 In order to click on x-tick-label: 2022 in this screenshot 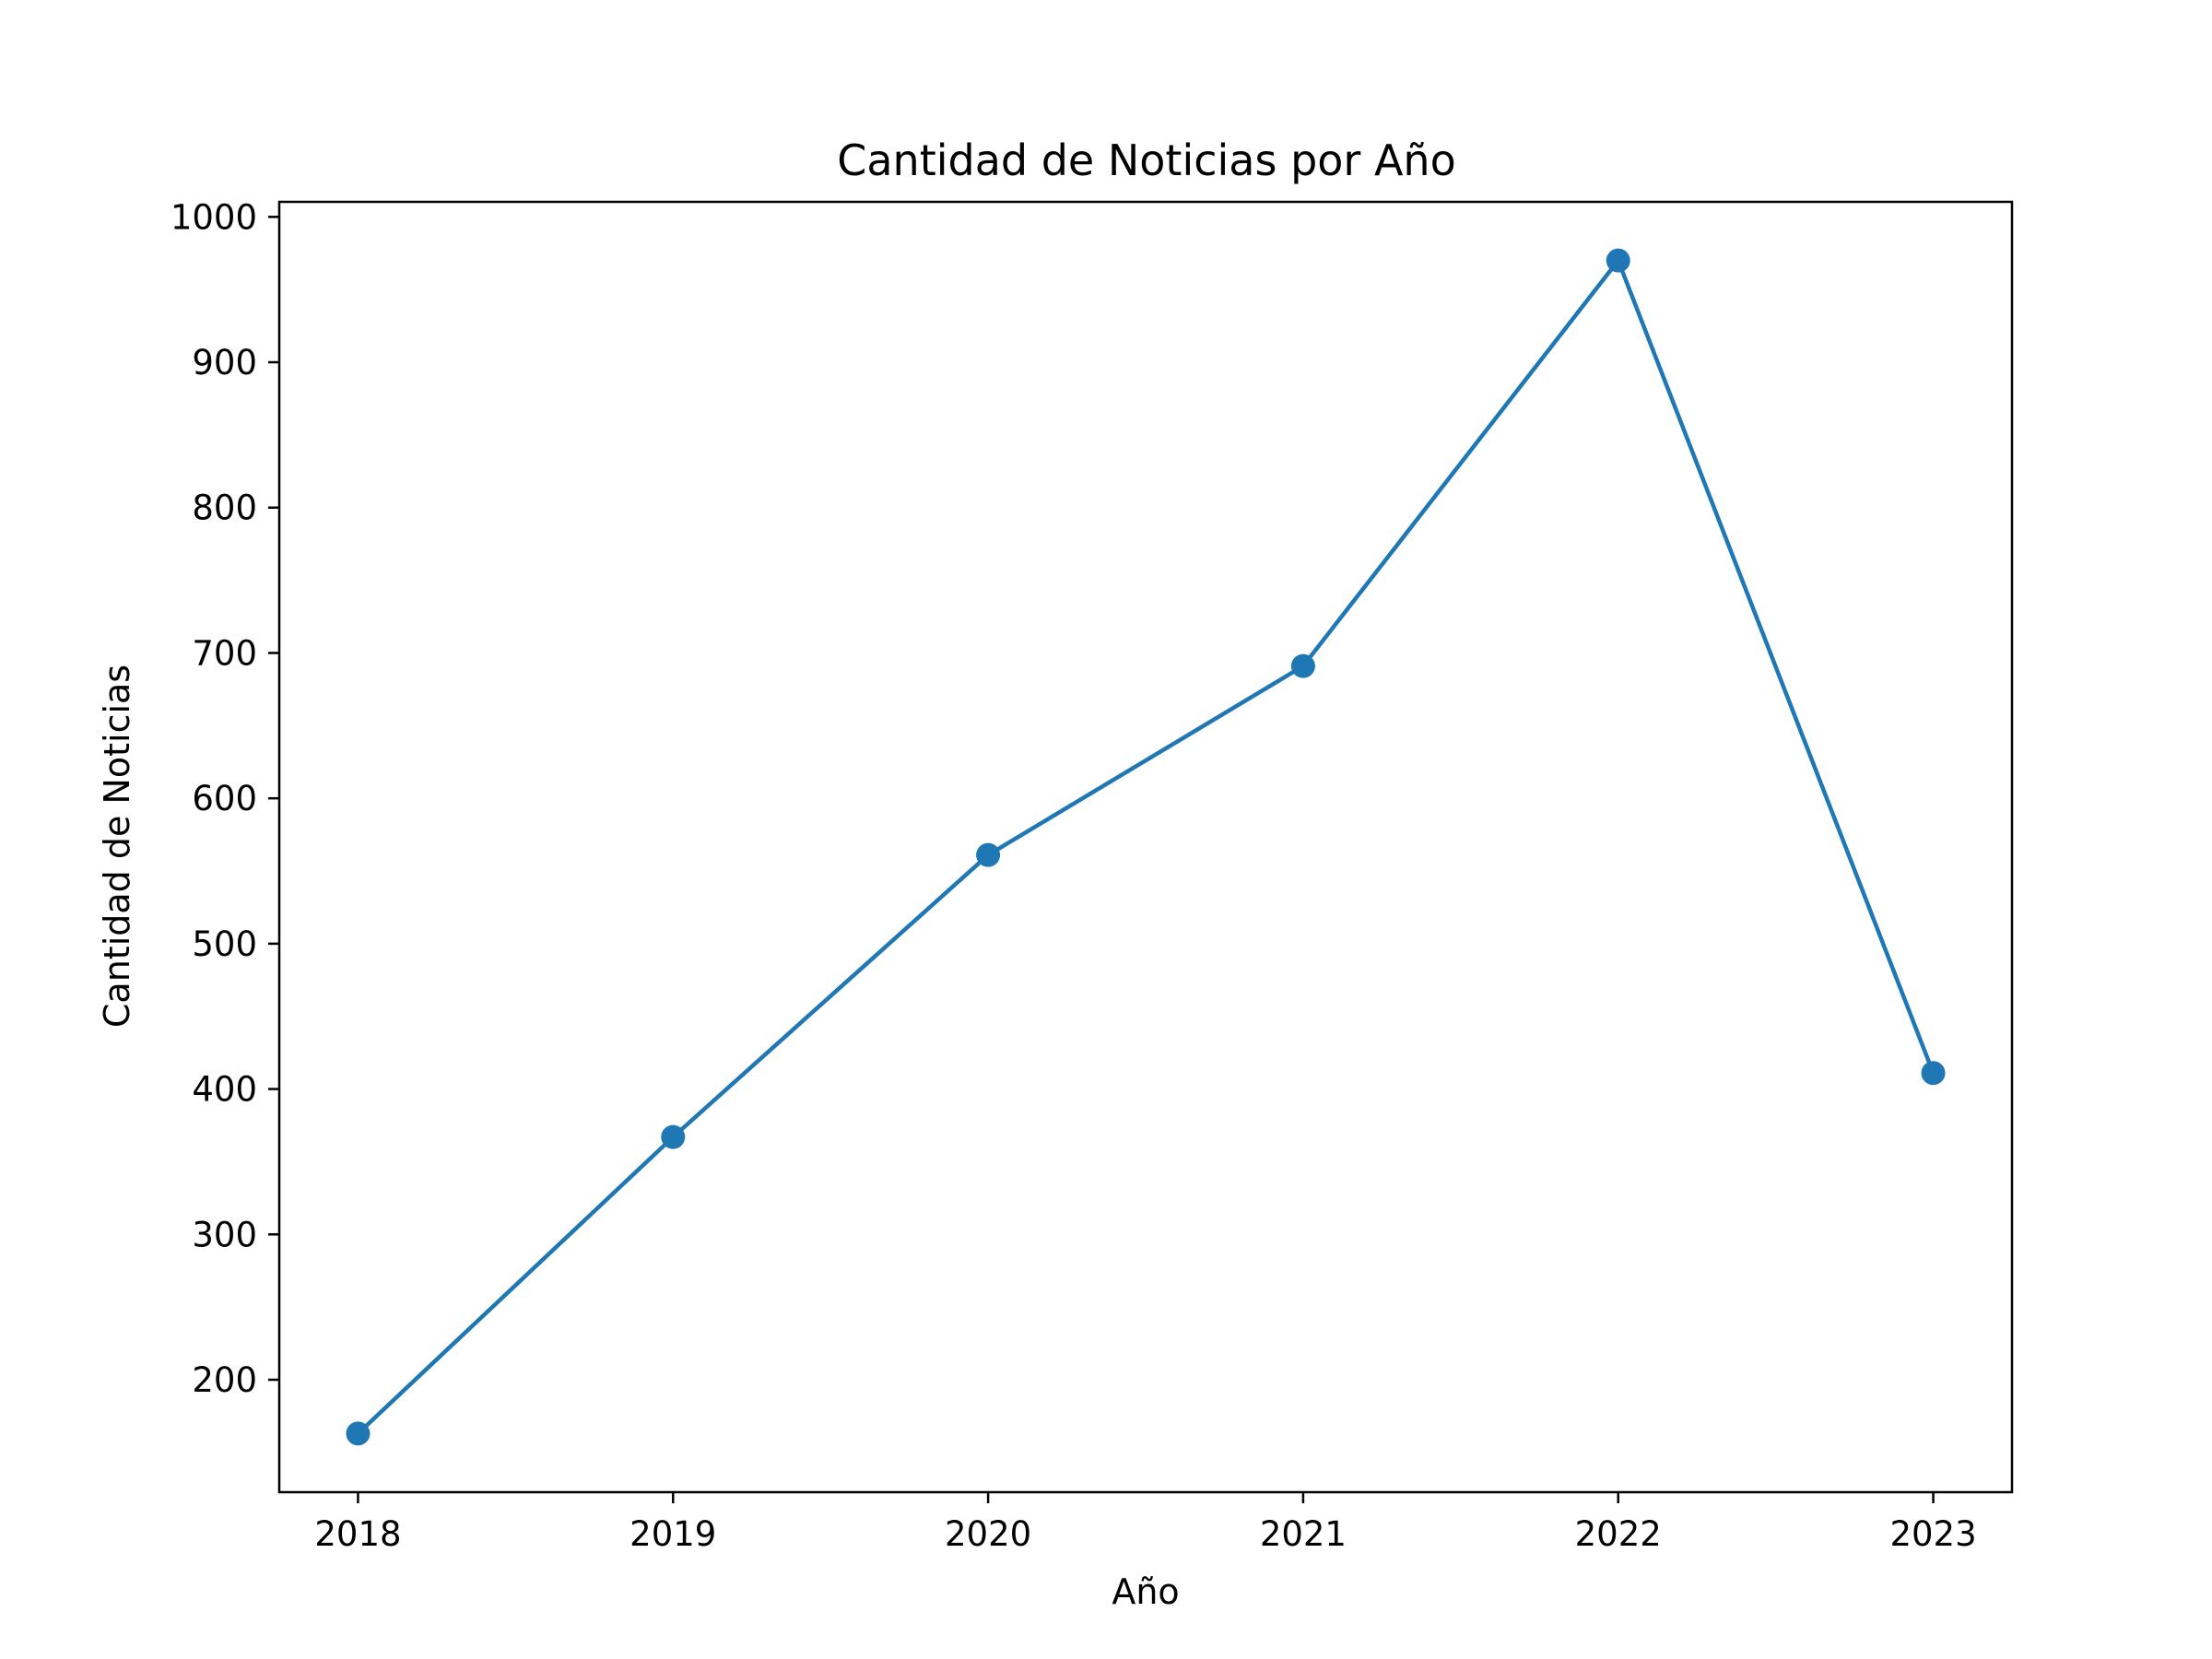, I will do `click(1618, 1534)`.